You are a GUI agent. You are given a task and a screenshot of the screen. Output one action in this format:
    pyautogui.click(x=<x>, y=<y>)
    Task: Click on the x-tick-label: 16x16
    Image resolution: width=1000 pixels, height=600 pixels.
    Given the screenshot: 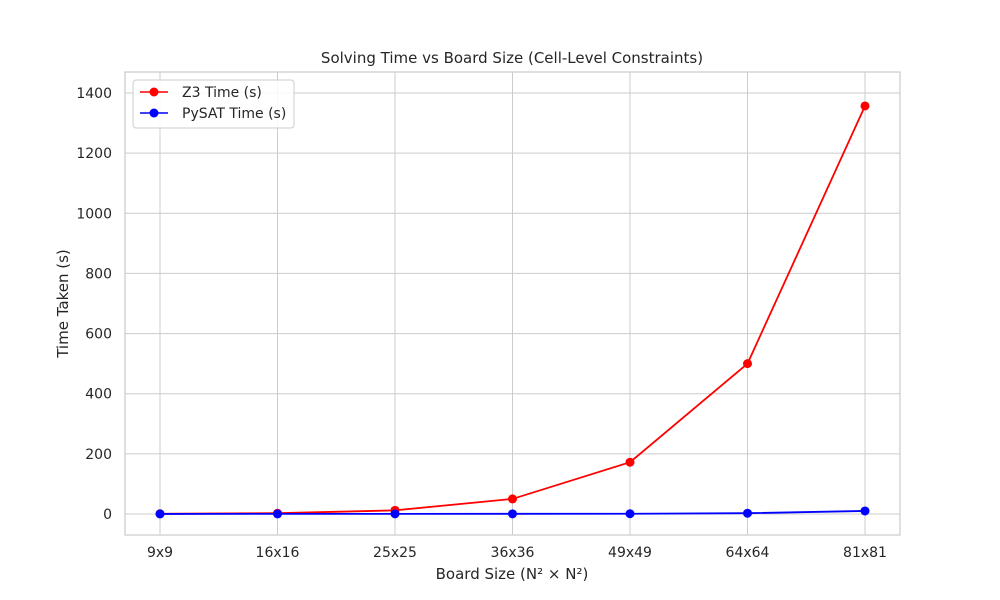 What is the action you would take?
    pyautogui.click(x=278, y=553)
    